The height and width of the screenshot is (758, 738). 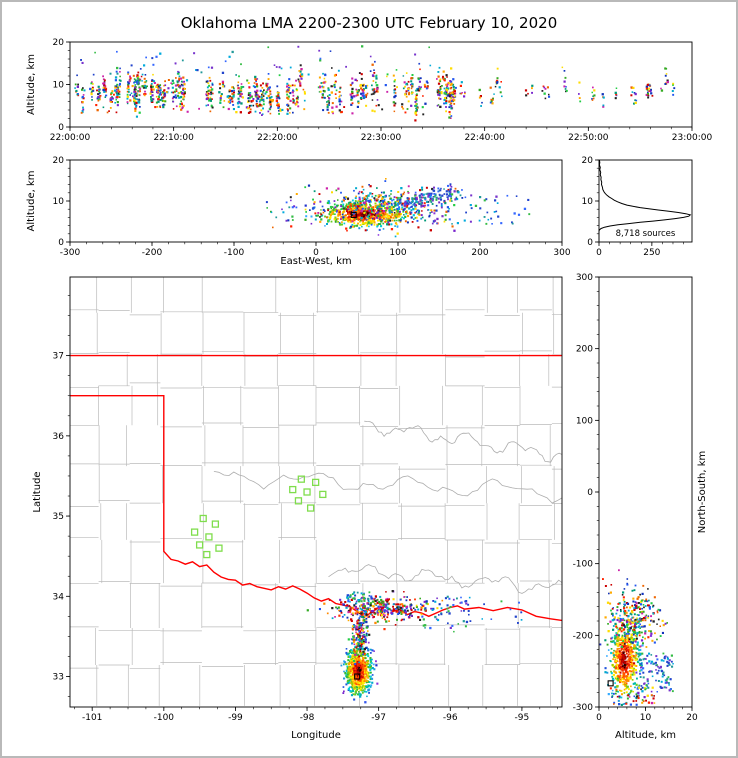 I want to click on svg-text: 34, so click(x=59, y=597).